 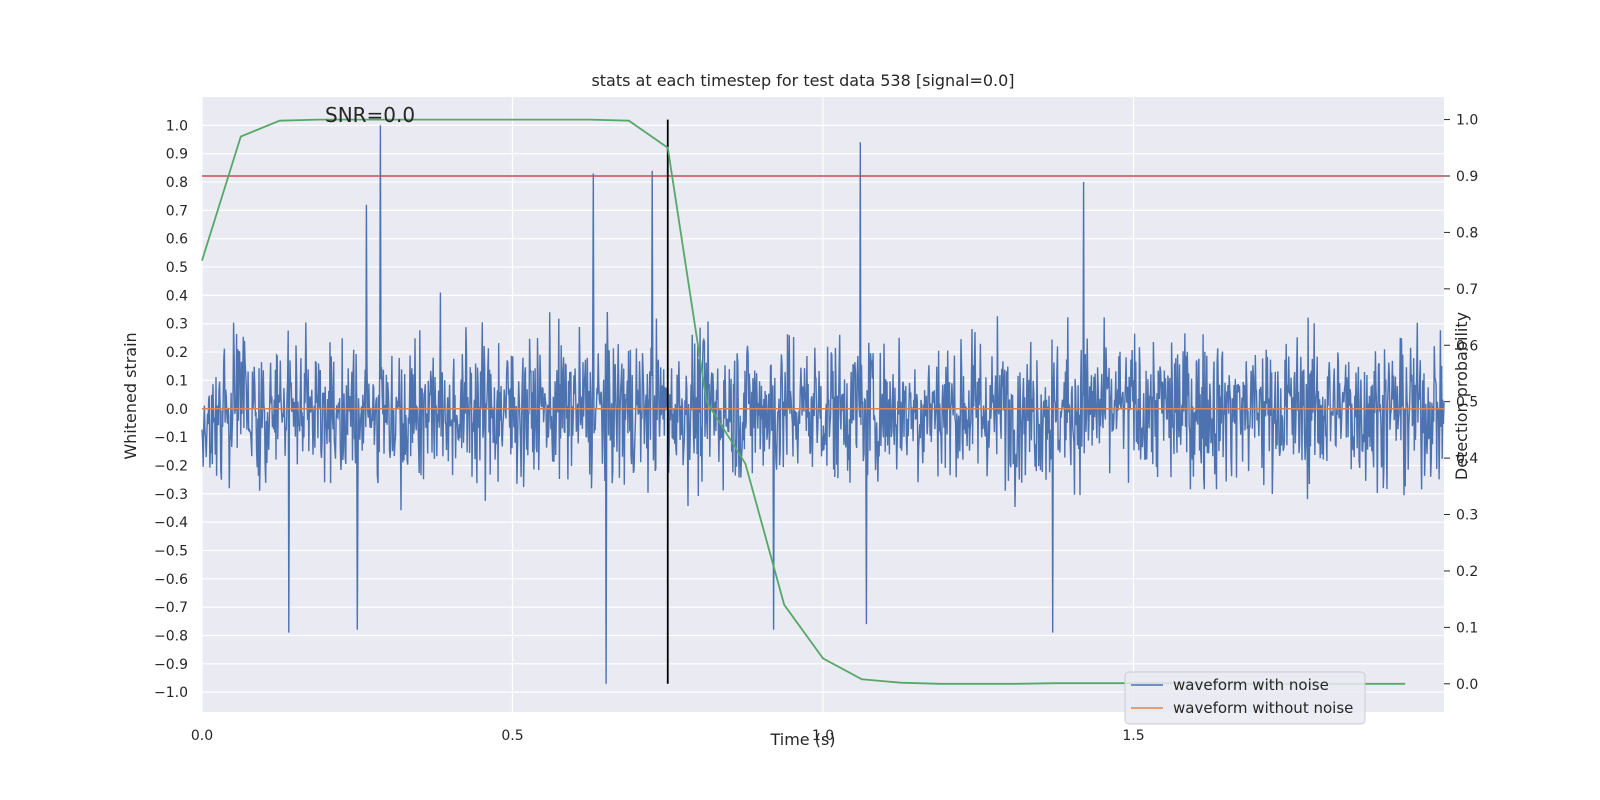 I want to click on left-tick-label: −0.3, so click(x=171, y=495).